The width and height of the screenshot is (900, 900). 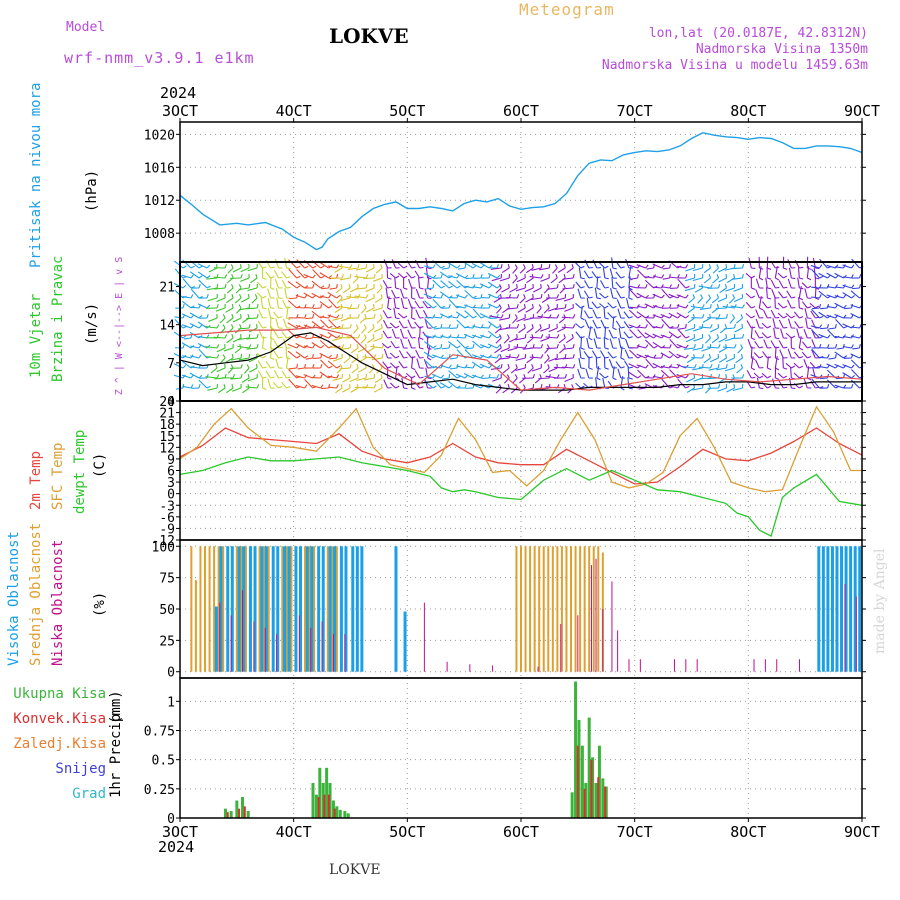 What do you see at coordinates (521, 470) in the screenshot?
I see `temperature-panel` at bounding box center [521, 470].